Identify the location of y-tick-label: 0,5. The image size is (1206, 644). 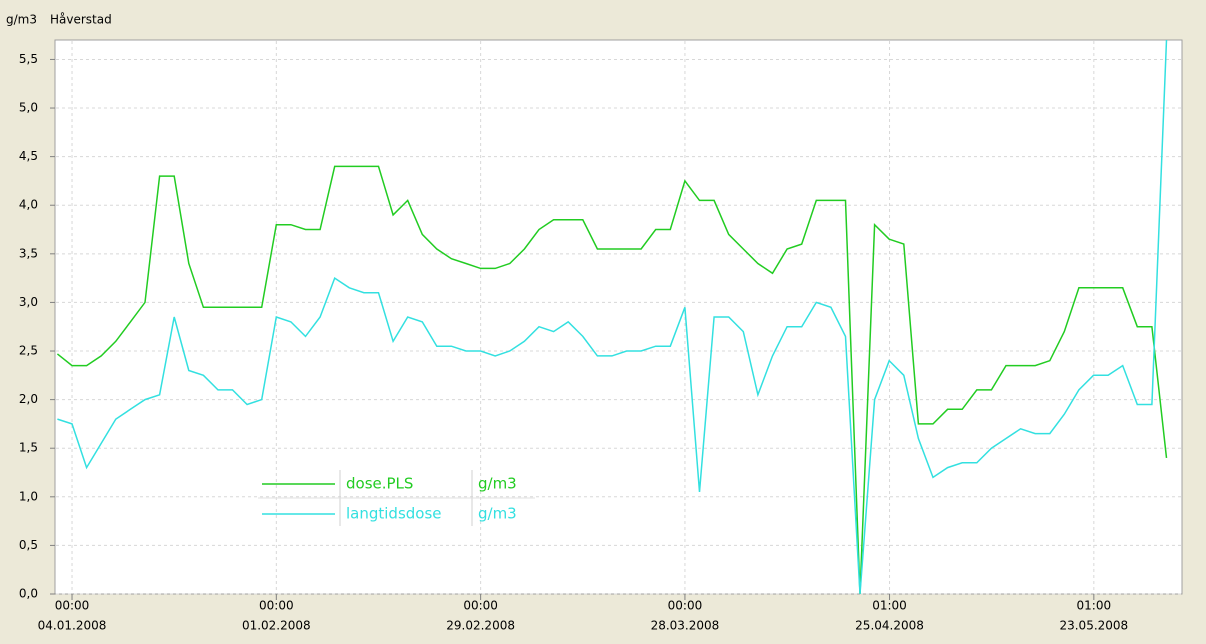
(28, 545).